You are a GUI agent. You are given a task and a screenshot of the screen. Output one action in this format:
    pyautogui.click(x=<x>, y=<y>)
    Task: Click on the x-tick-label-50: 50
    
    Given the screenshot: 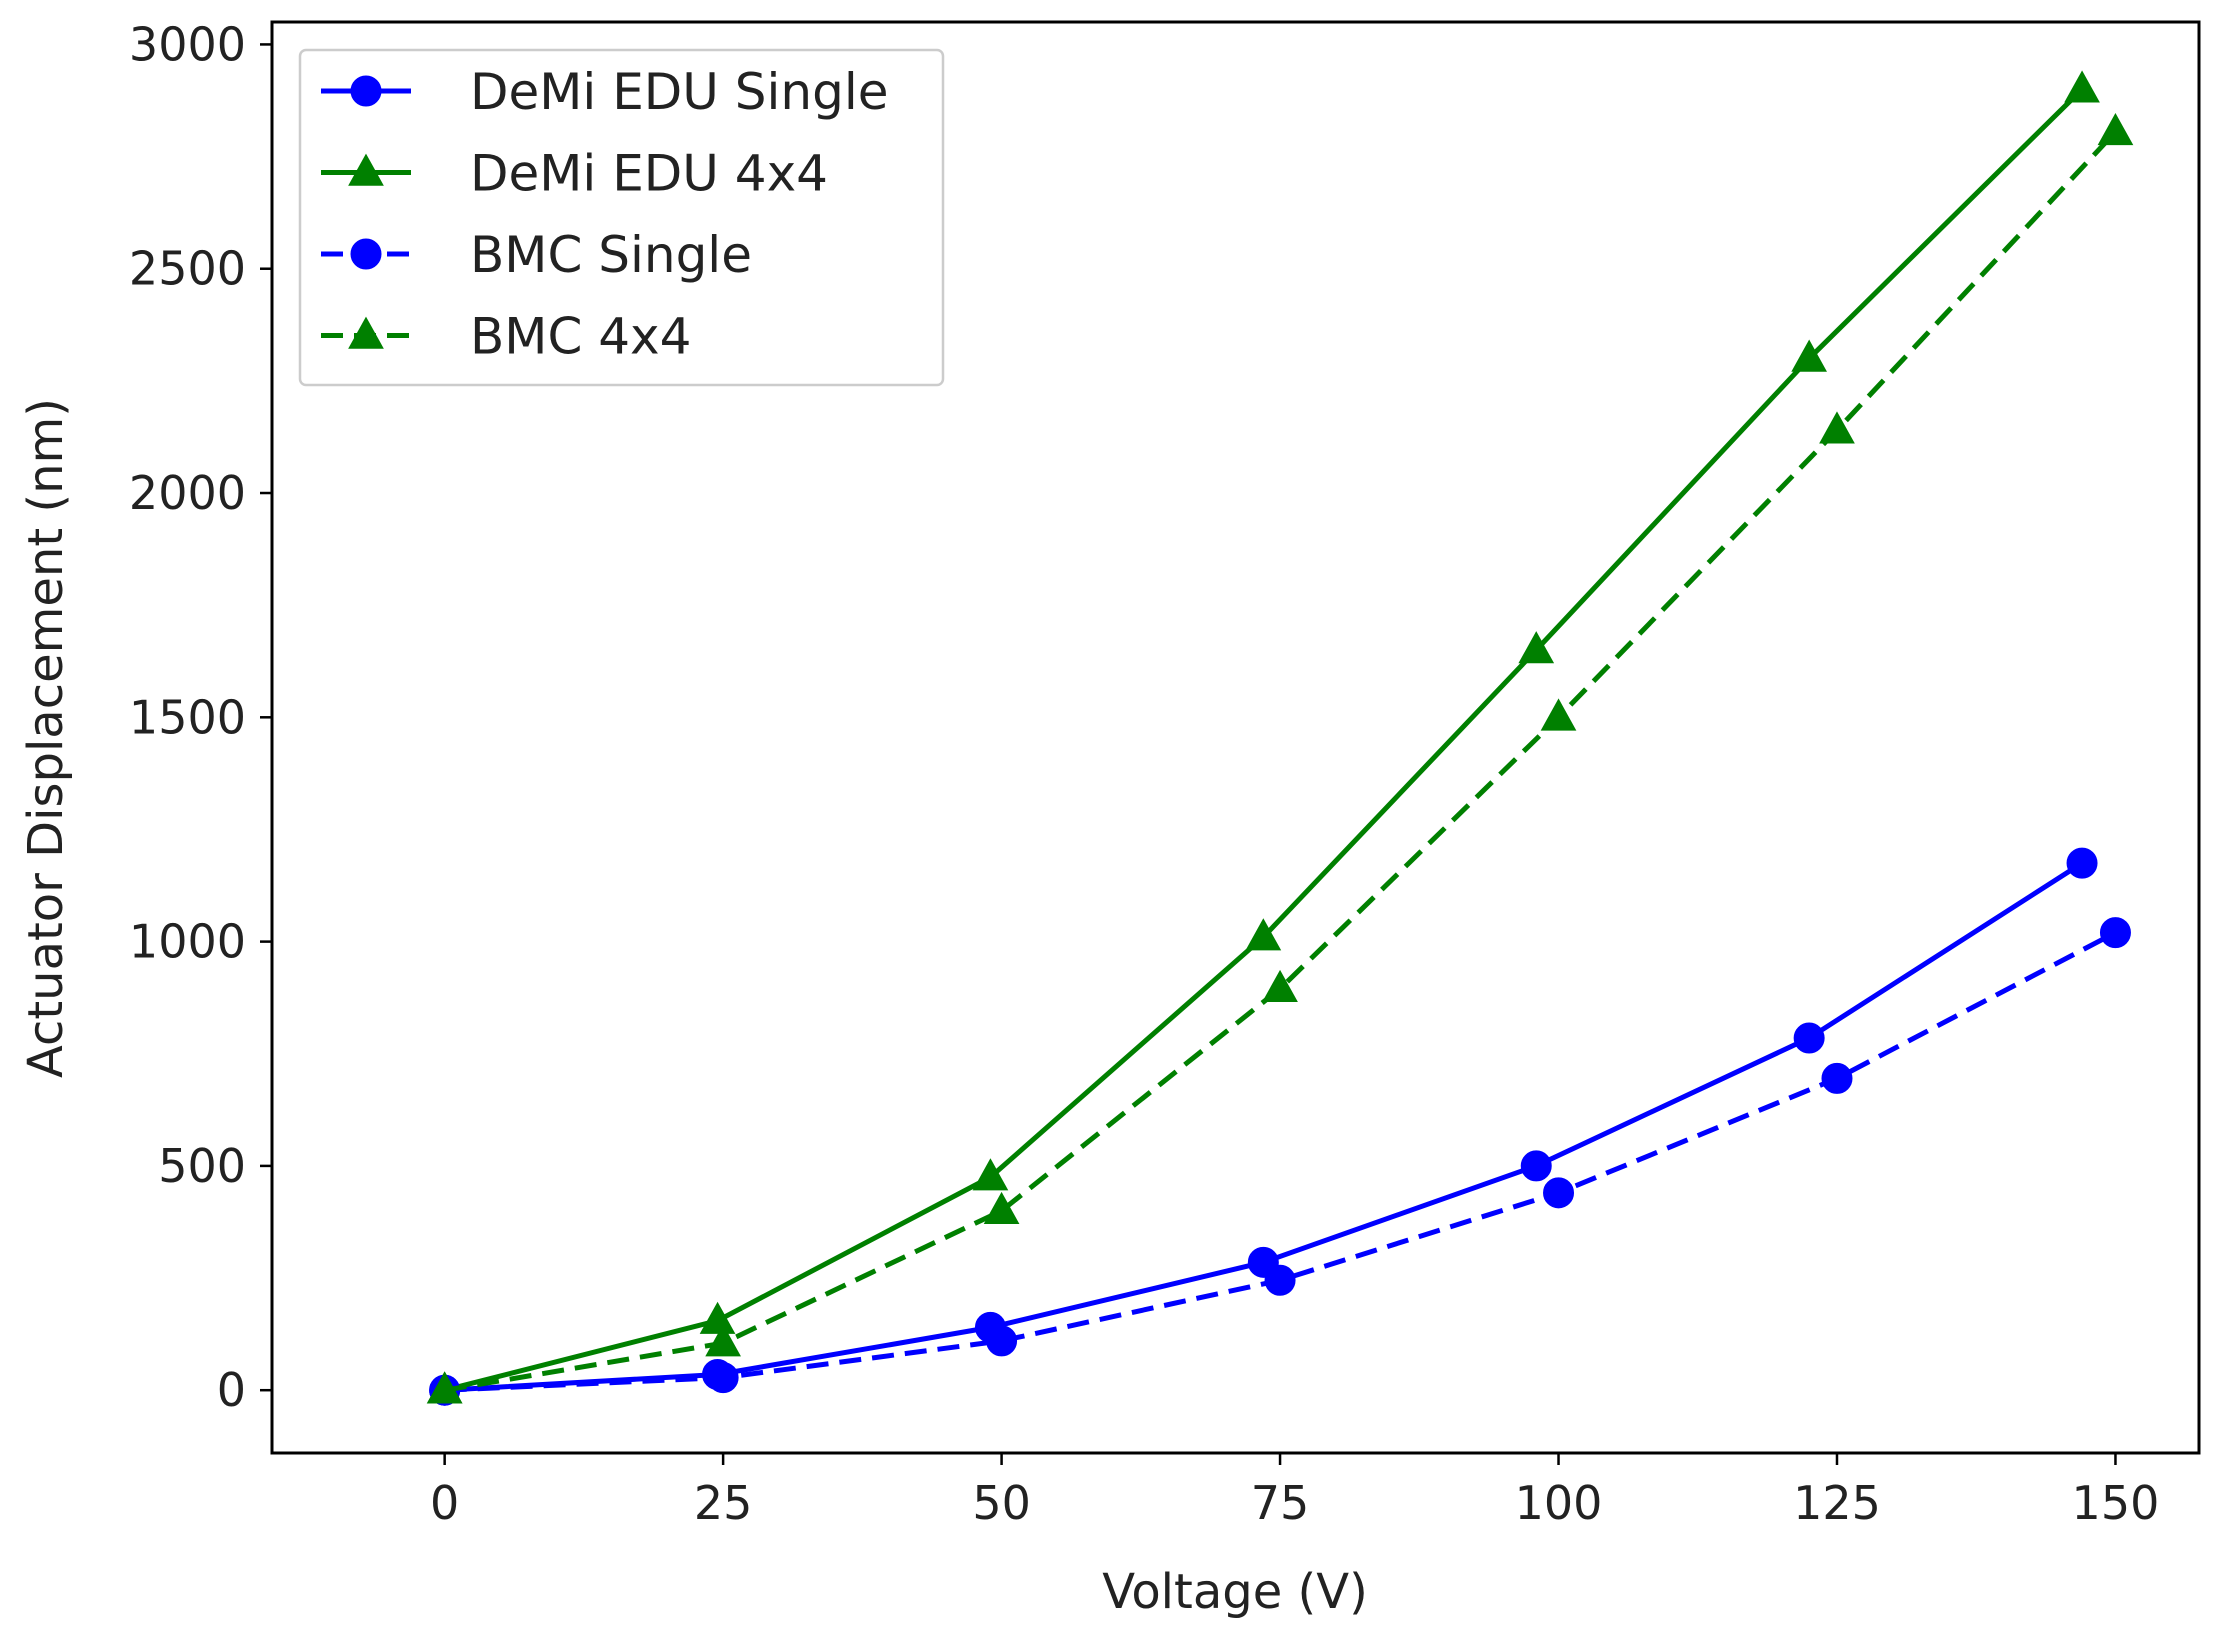 What is the action you would take?
    pyautogui.click(x=1001, y=1503)
    